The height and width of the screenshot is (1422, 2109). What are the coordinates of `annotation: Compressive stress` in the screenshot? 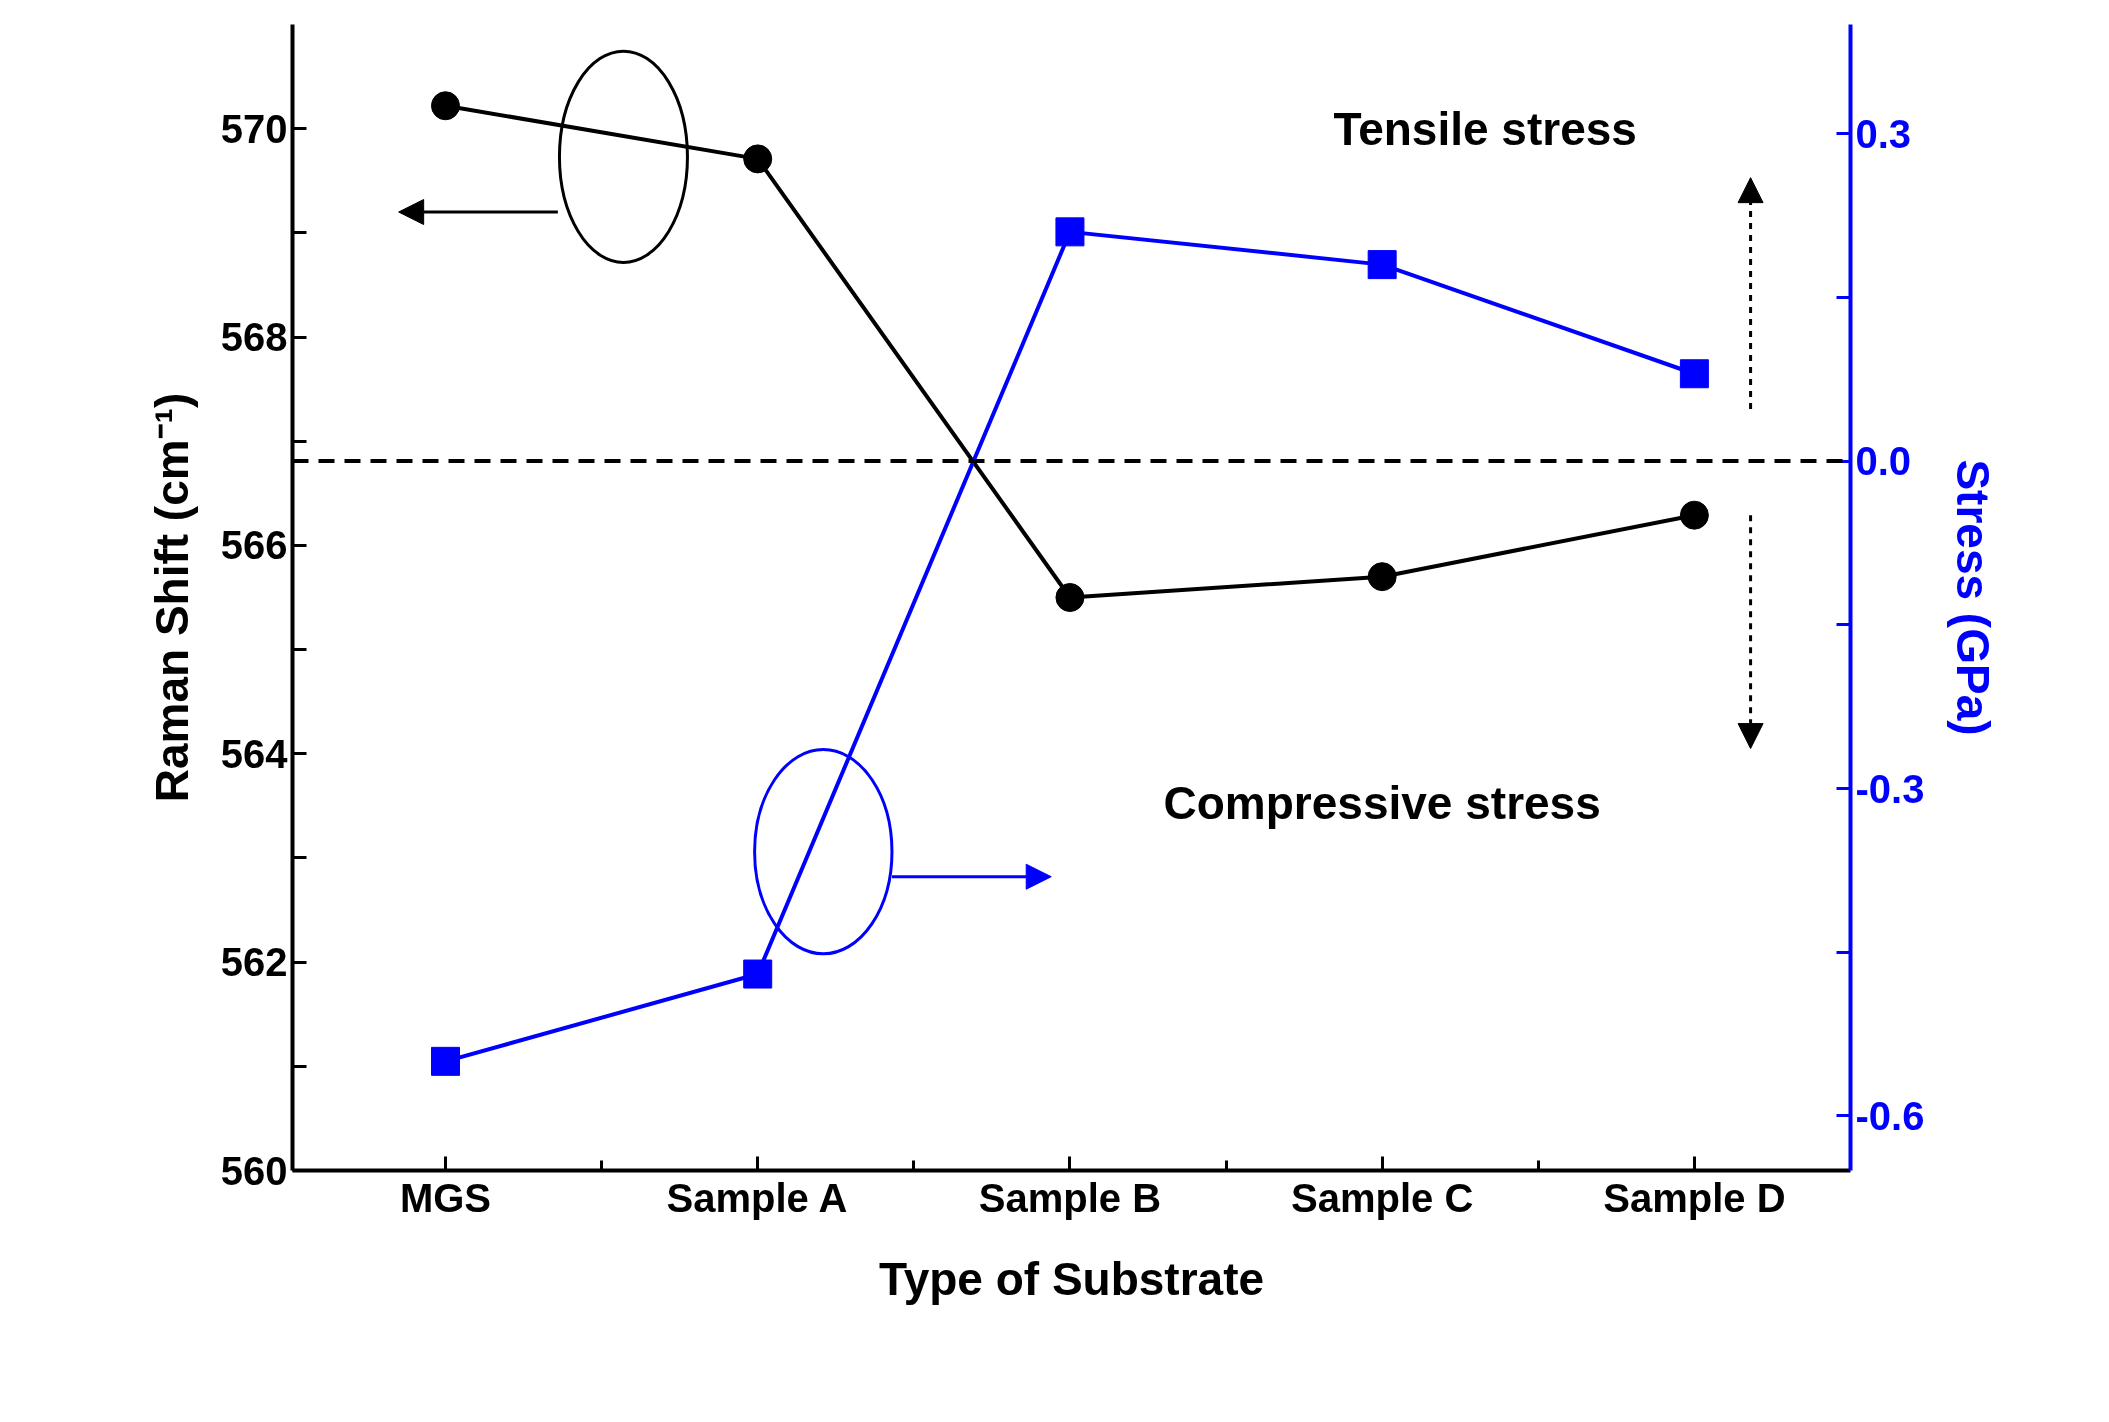 It's located at (1382, 802).